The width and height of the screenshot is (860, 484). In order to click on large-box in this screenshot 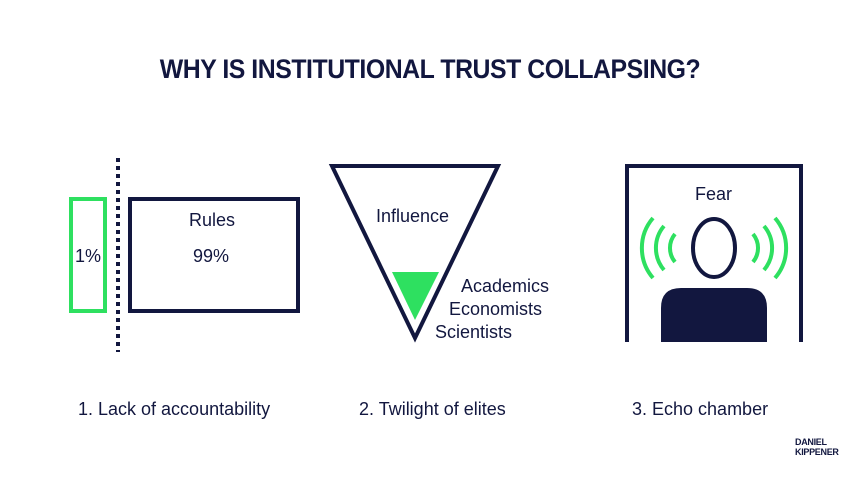, I will do `click(214, 255)`.